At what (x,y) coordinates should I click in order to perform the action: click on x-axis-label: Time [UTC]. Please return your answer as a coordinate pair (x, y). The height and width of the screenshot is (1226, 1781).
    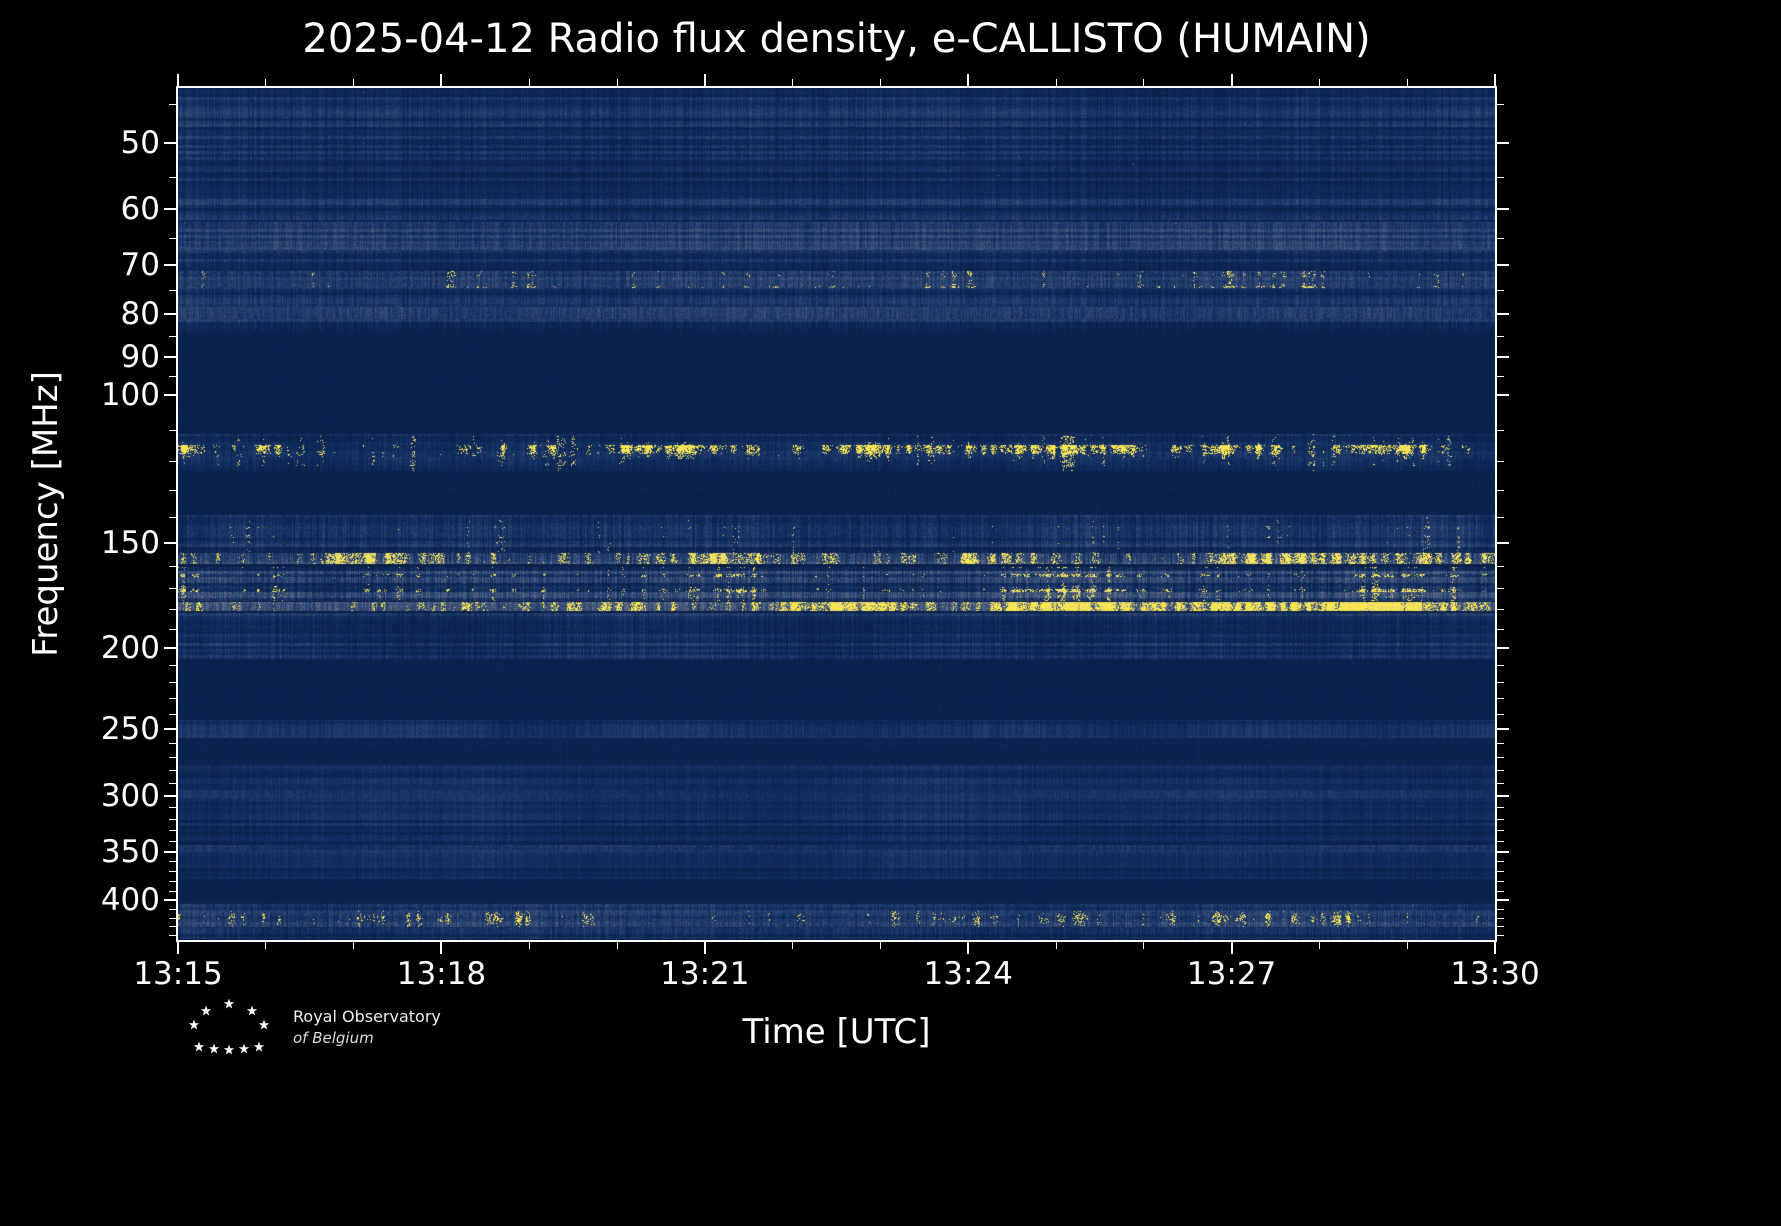
    Looking at the image, I should click on (836, 1032).